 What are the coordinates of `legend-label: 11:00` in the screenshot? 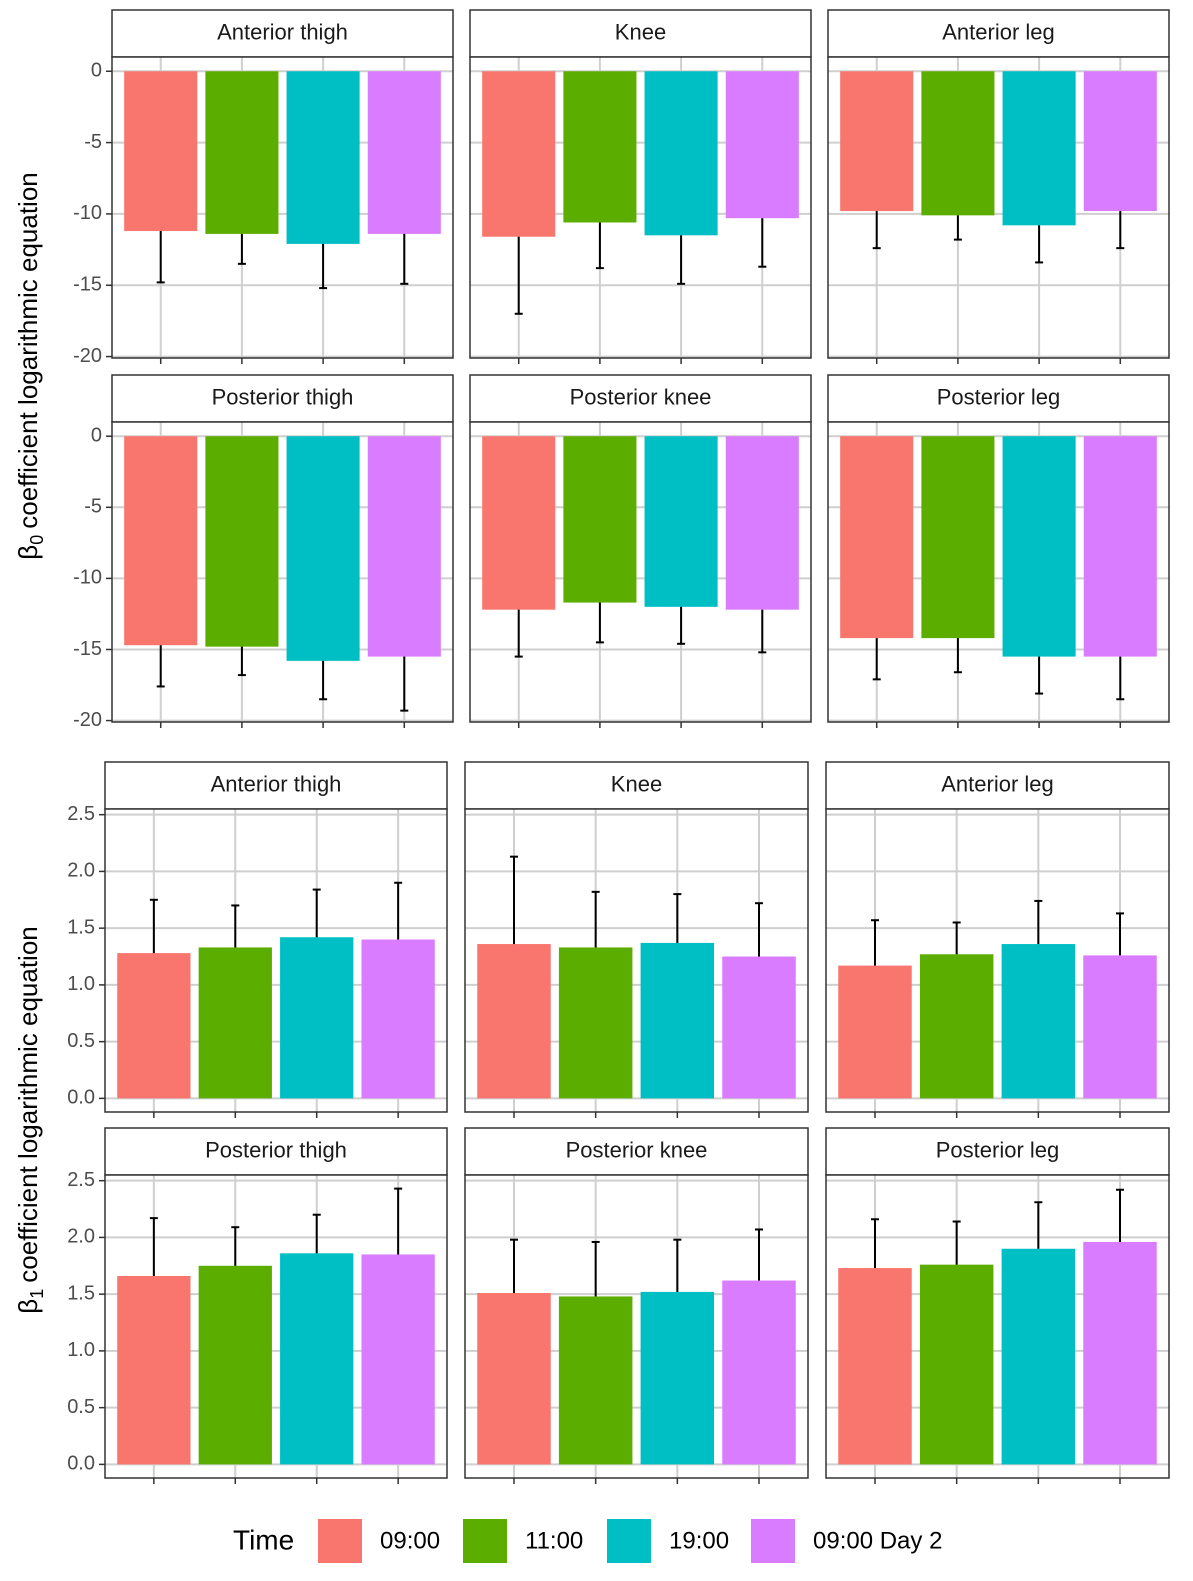 It's located at (554, 1540).